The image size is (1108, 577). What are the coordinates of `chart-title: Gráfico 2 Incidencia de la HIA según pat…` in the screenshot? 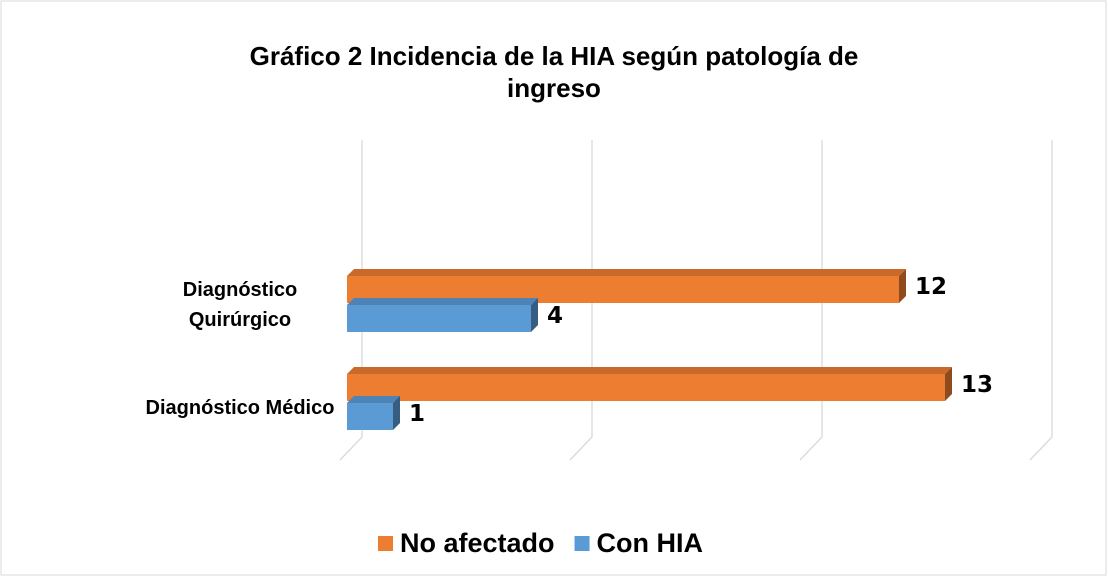 It's located at (554, 72).